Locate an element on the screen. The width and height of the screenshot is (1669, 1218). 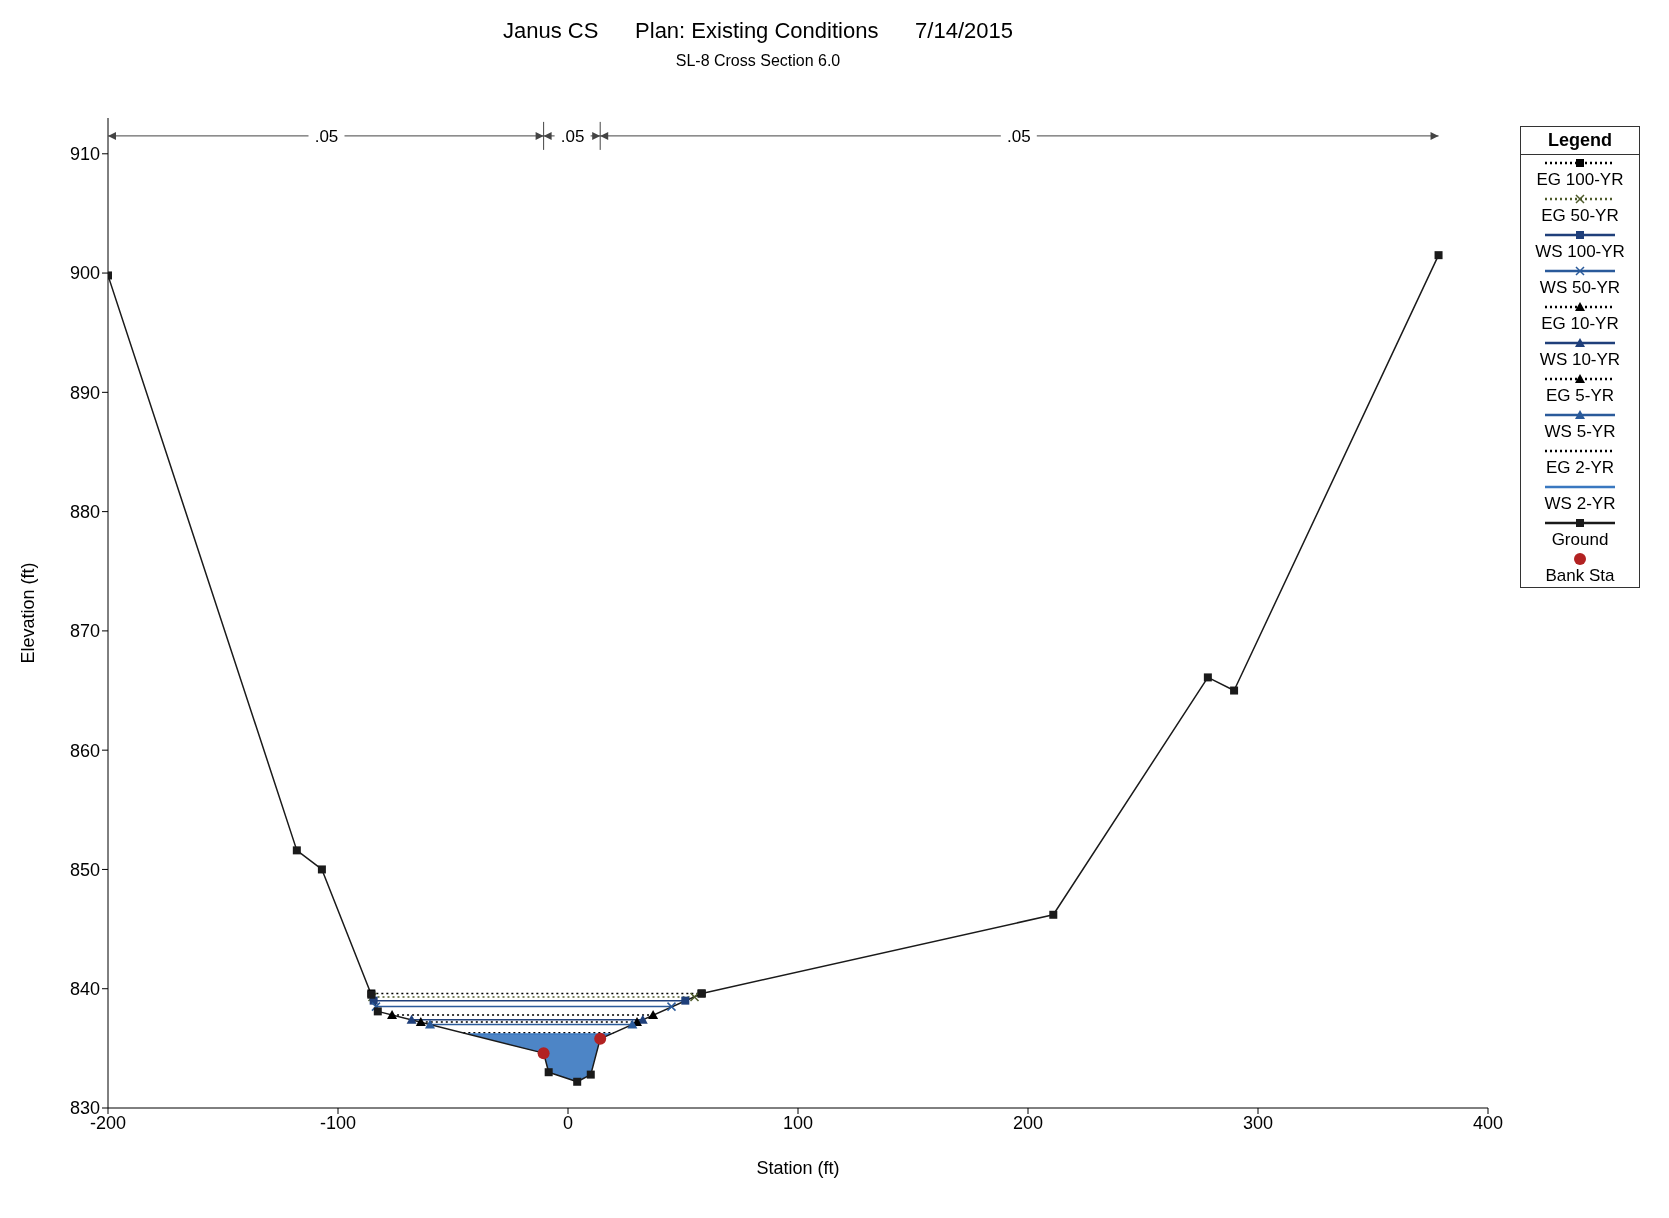
y-tick-label: 860 is located at coordinates (84, 750).